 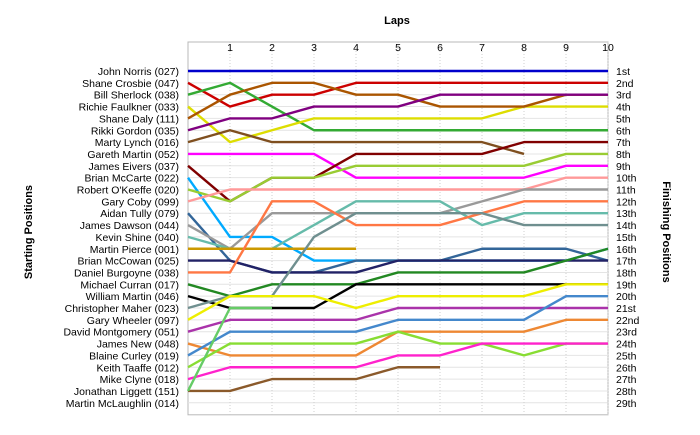 What do you see at coordinates (129, 285) in the screenshot?
I see `driver-label: Michael Curran (017)` at bounding box center [129, 285].